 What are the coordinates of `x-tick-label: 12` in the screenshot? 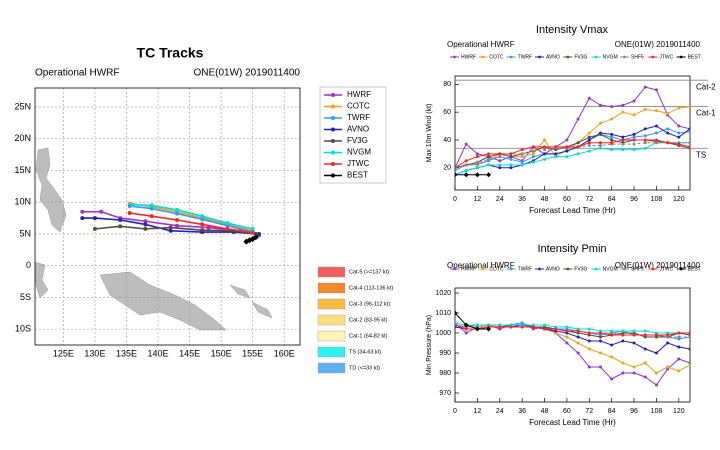 It's located at (477, 411).